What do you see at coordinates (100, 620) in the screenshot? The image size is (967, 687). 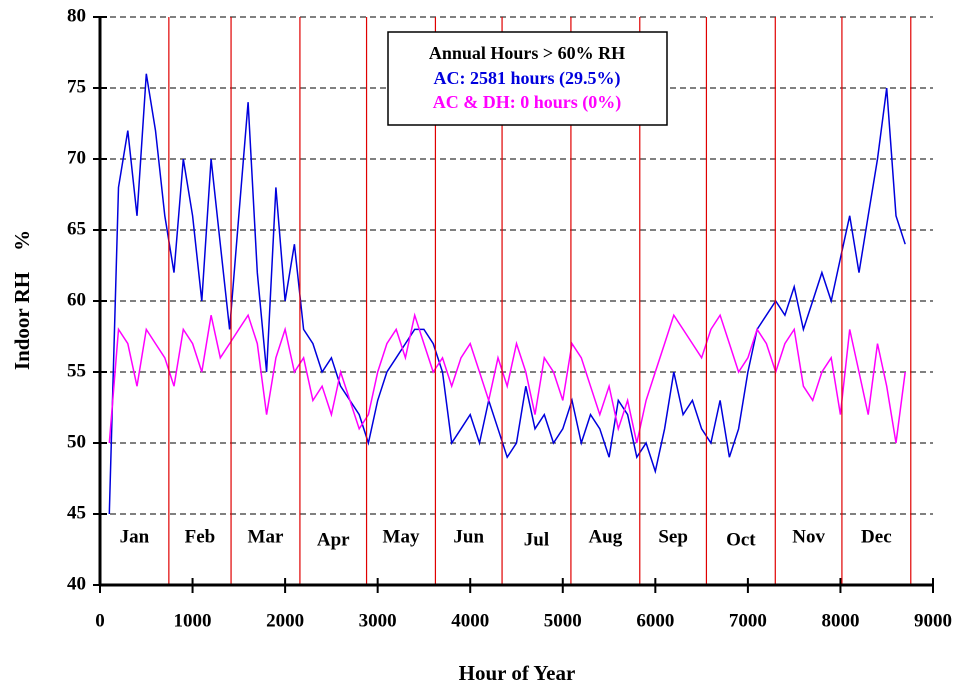 I see `x-tick-label: 0` at bounding box center [100, 620].